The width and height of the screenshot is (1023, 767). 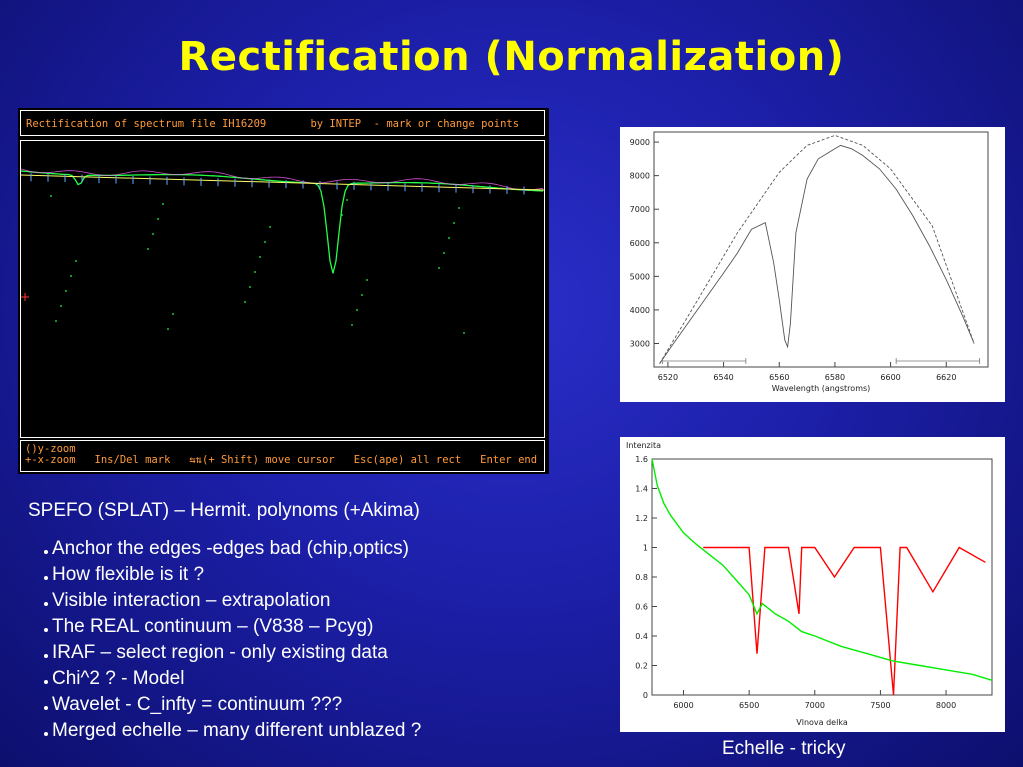 What do you see at coordinates (232, 627) in the screenshot?
I see `bullet-item: The REAL continuum – (V838 – Pcyg)` at bounding box center [232, 627].